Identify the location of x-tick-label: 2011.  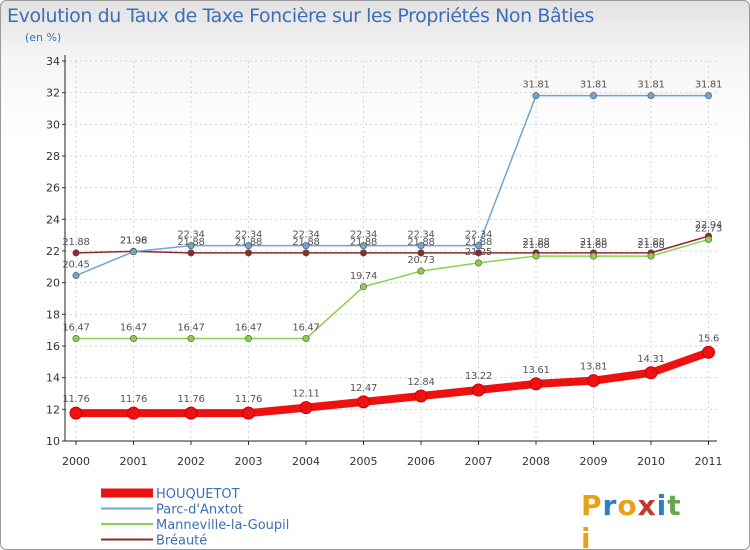
(709, 461).